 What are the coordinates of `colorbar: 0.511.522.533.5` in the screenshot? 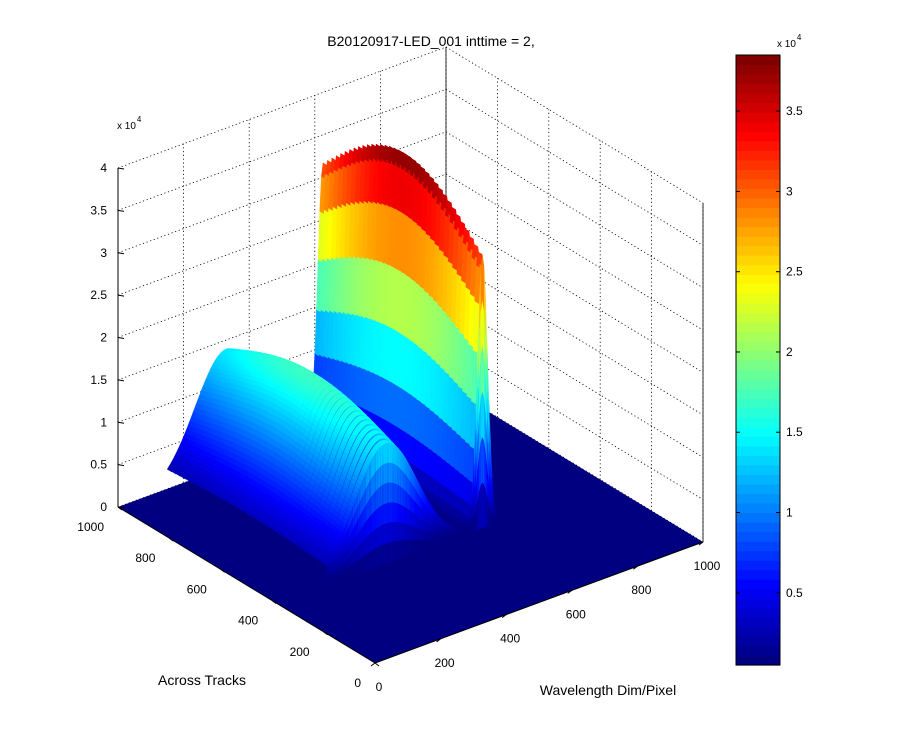 It's located at (769, 360).